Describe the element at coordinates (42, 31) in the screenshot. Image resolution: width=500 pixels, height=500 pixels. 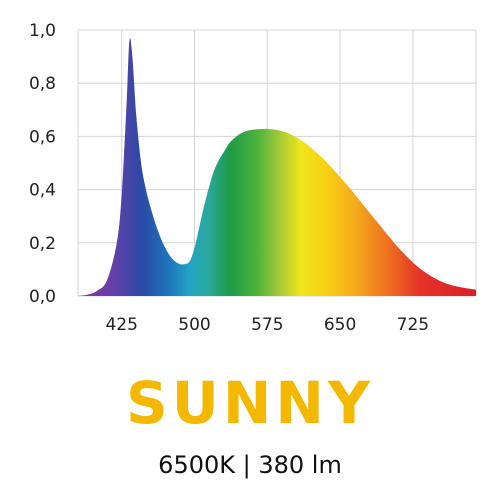
I see `y-tick-label: 1,0` at that location.